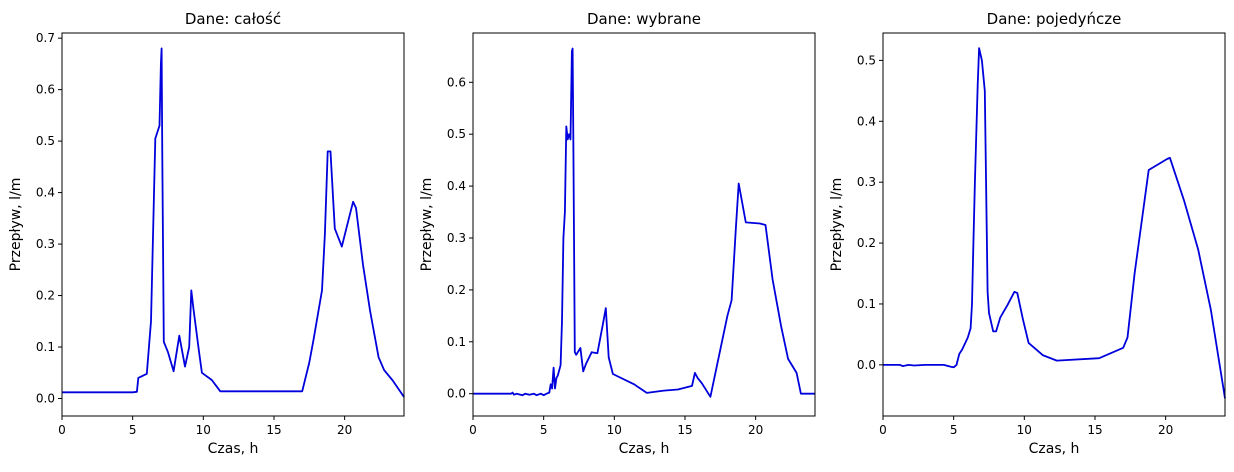 The image size is (1234, 472). What do you see at coordinates (1054, 19) in the screenshot?
I see `chart-title: Dane: pojedyńcze` at bounding box center [1054, 19].